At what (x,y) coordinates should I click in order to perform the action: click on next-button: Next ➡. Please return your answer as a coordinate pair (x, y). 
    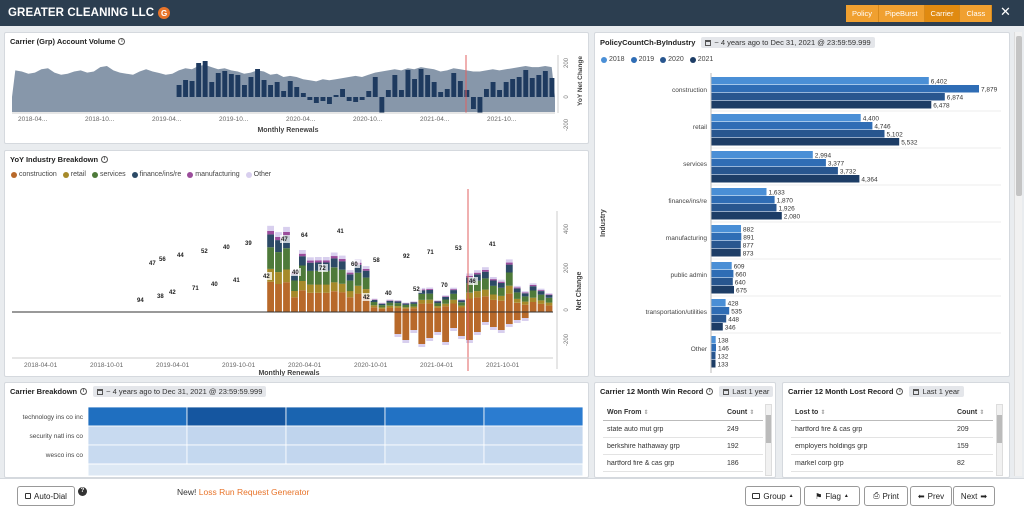
    Looking at the image, I should click on (974, 496).